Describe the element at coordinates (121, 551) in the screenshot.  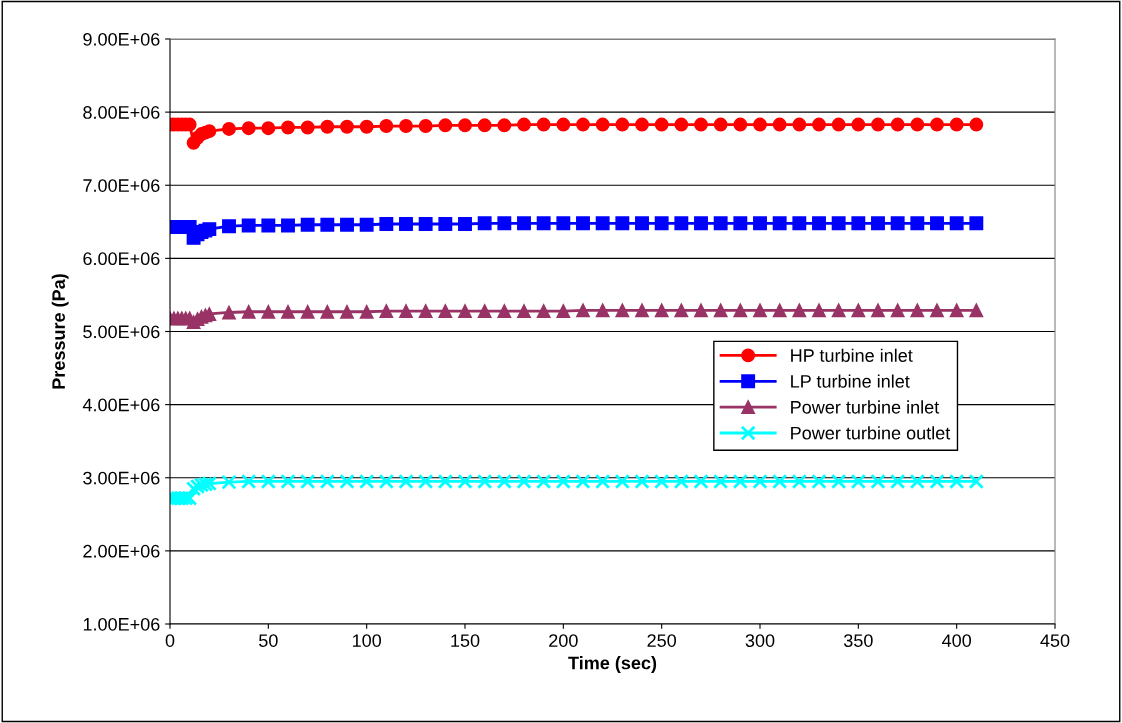
I see `y-tick-label: 2.00E+06` at that location.